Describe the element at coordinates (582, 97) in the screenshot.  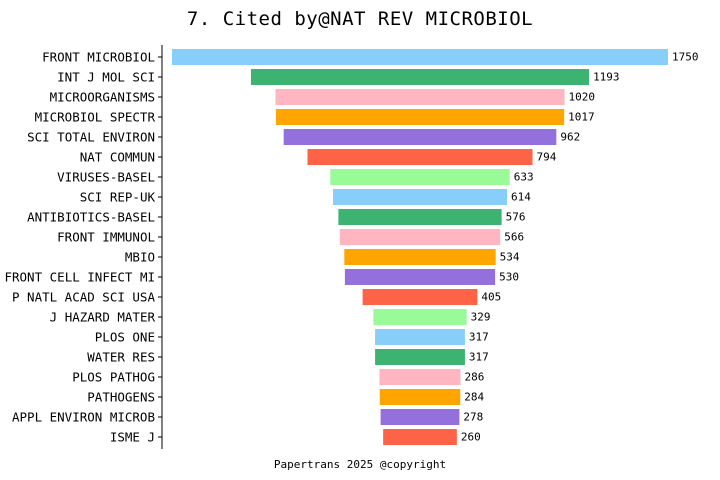
I see `value-label: 1020` at that location.